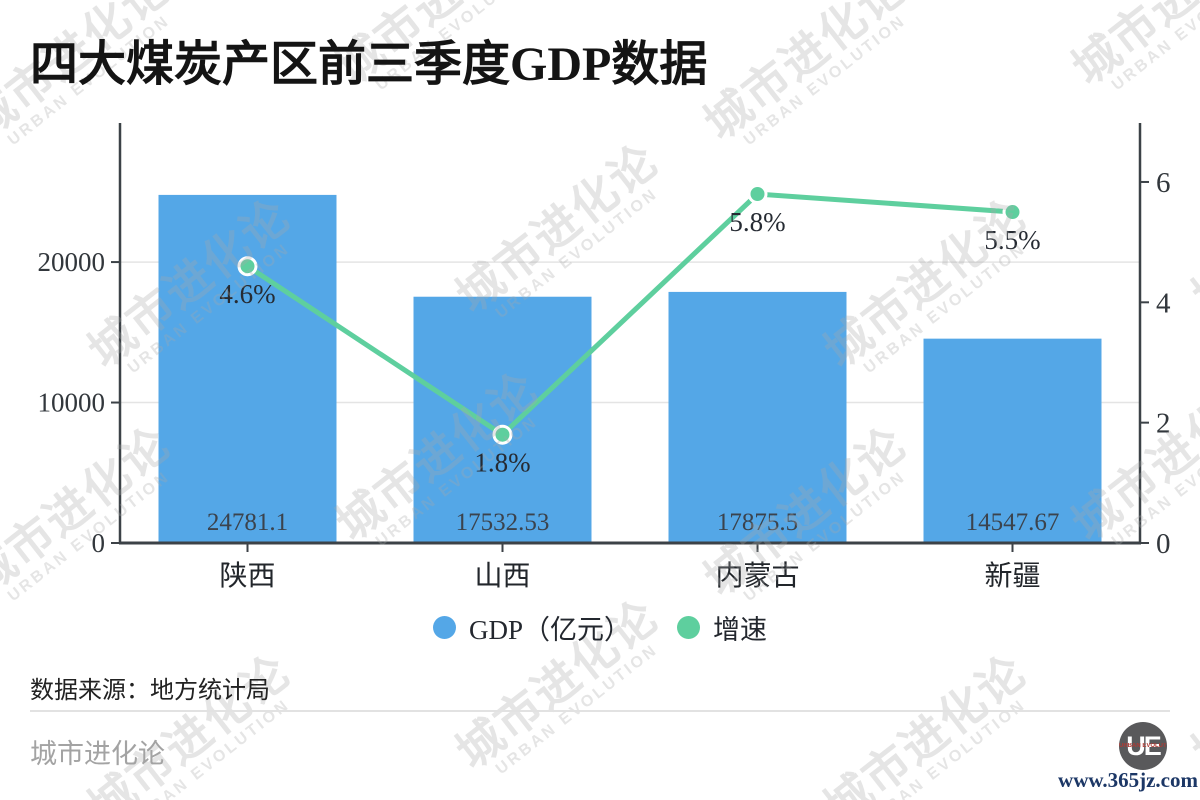  Describe the element at coordinates (688, 627) in the screenshot. I see `legend-dot-growth-icon` at that location.